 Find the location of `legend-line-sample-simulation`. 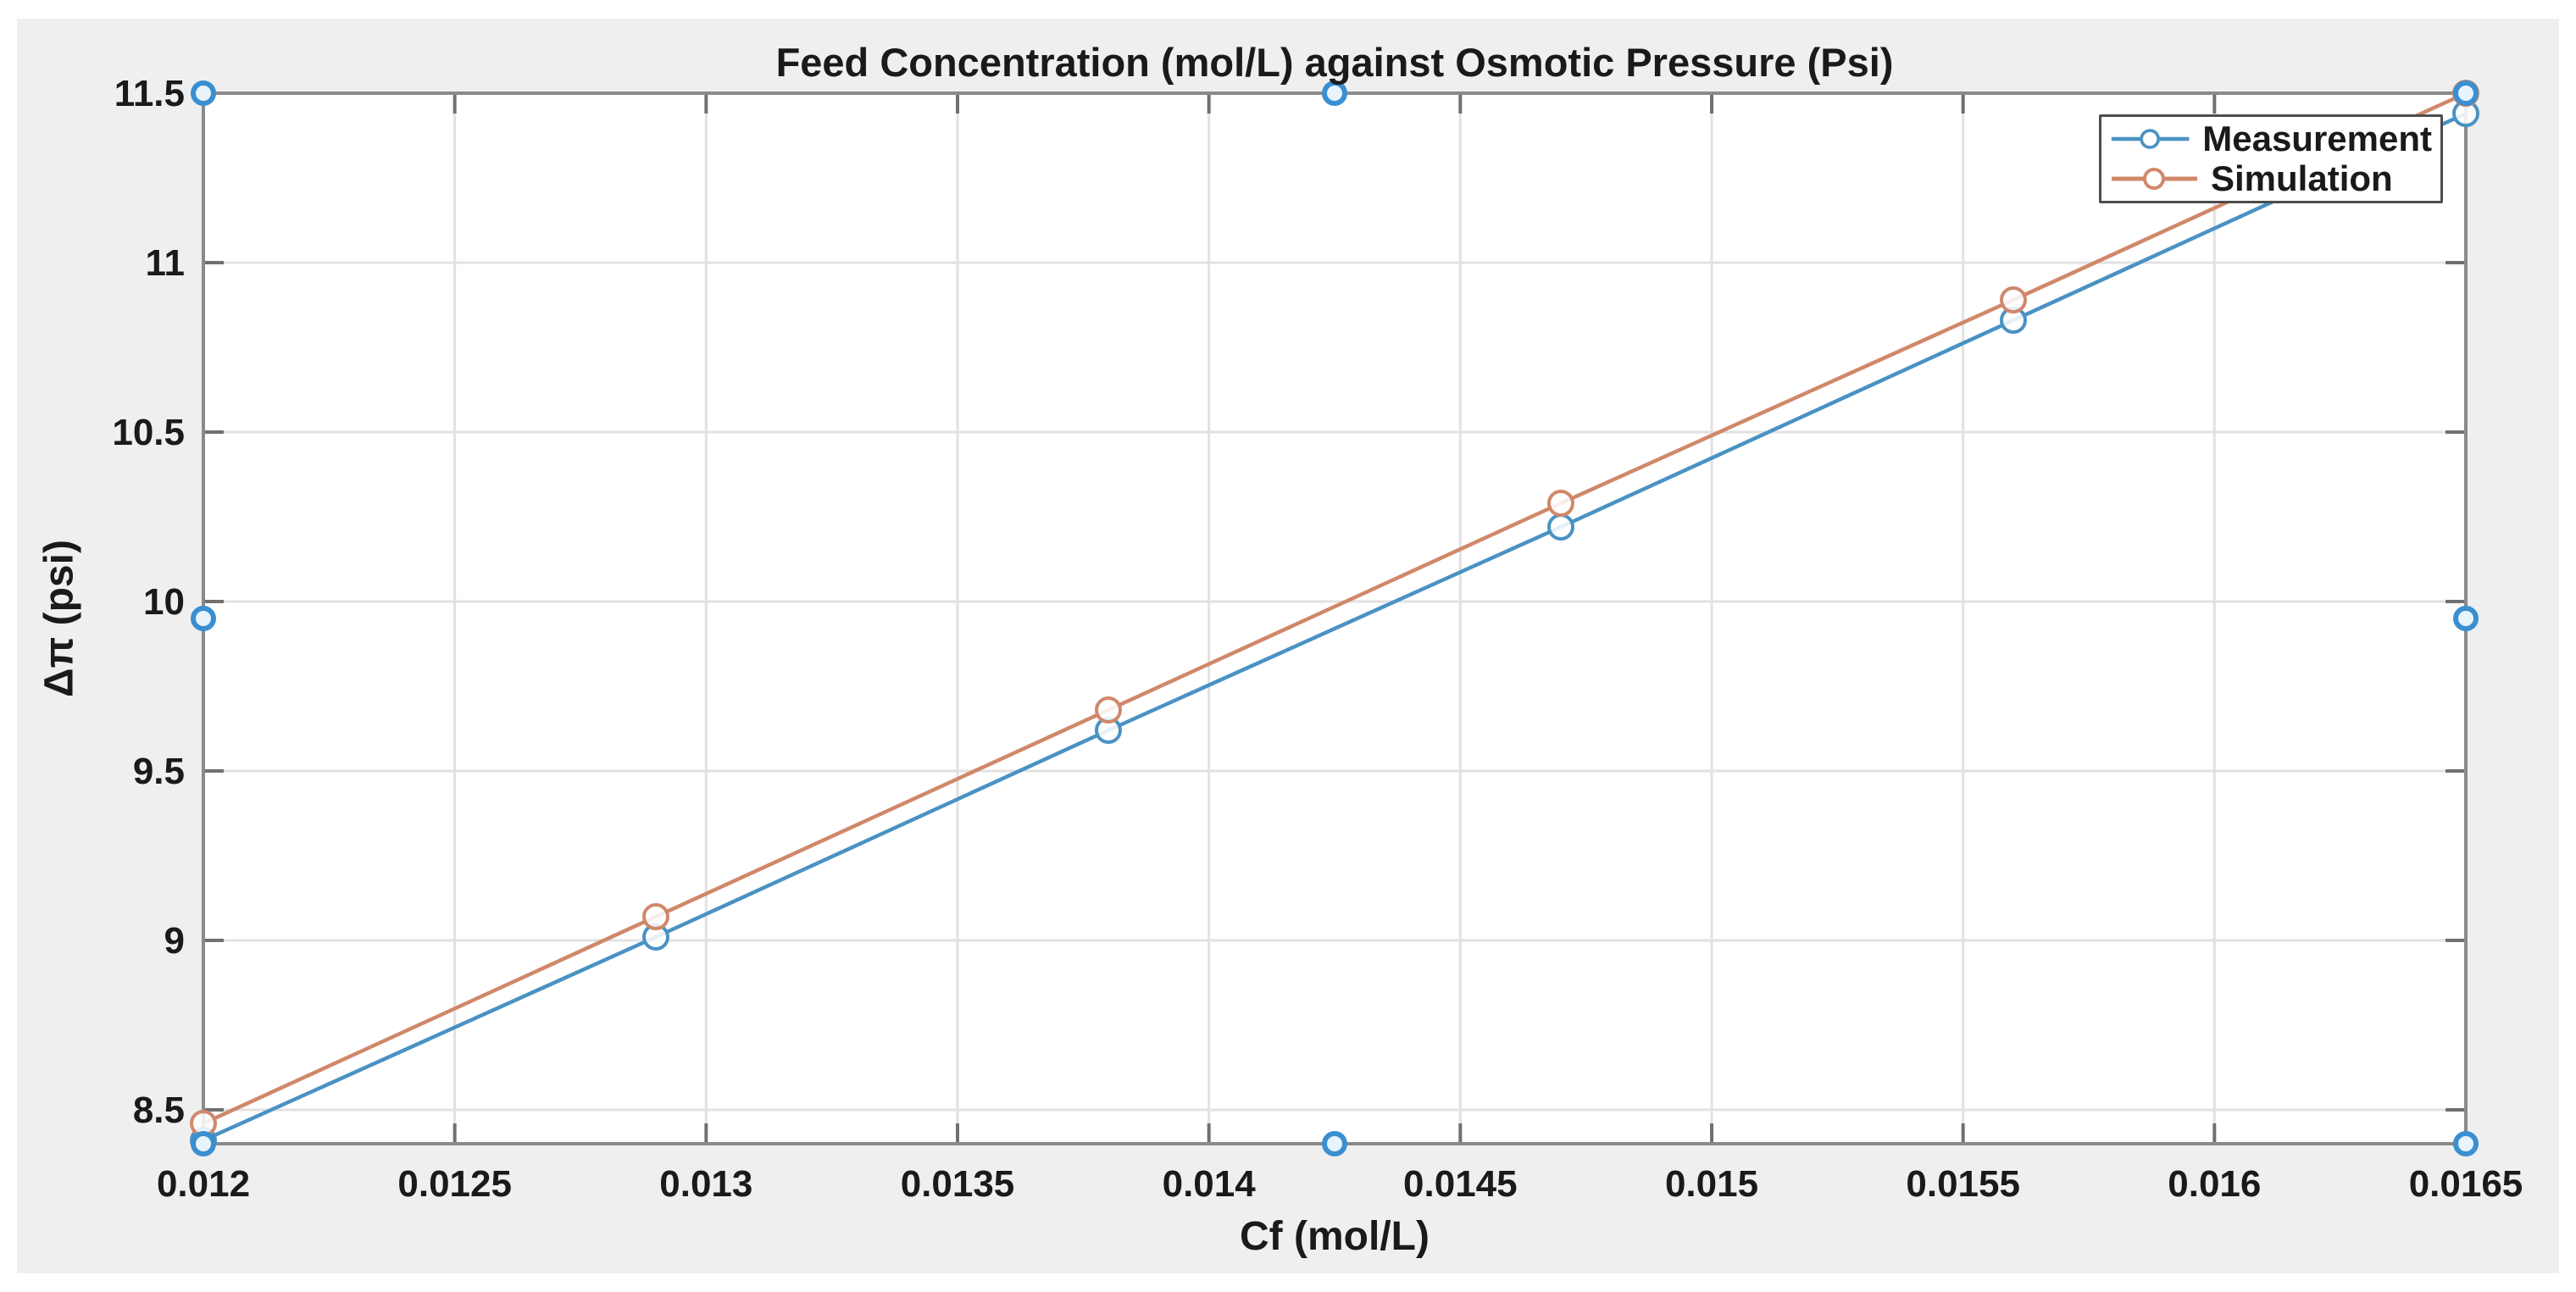

legend-line-sample-simulation is located at coordinates (2154, 179).